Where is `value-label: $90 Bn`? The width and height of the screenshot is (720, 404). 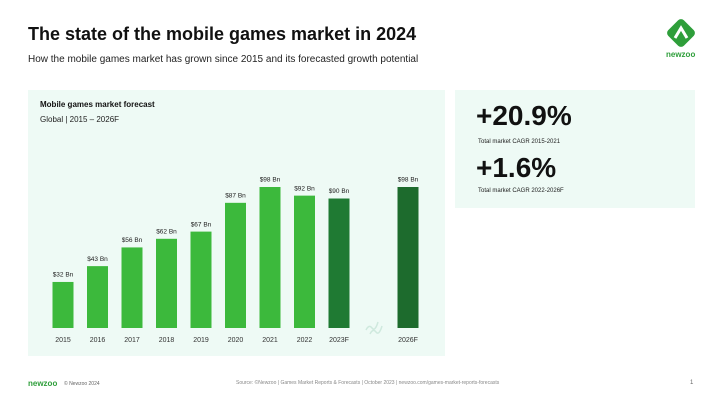
value-label: $90 Bn is located at coordinates (339, 191).